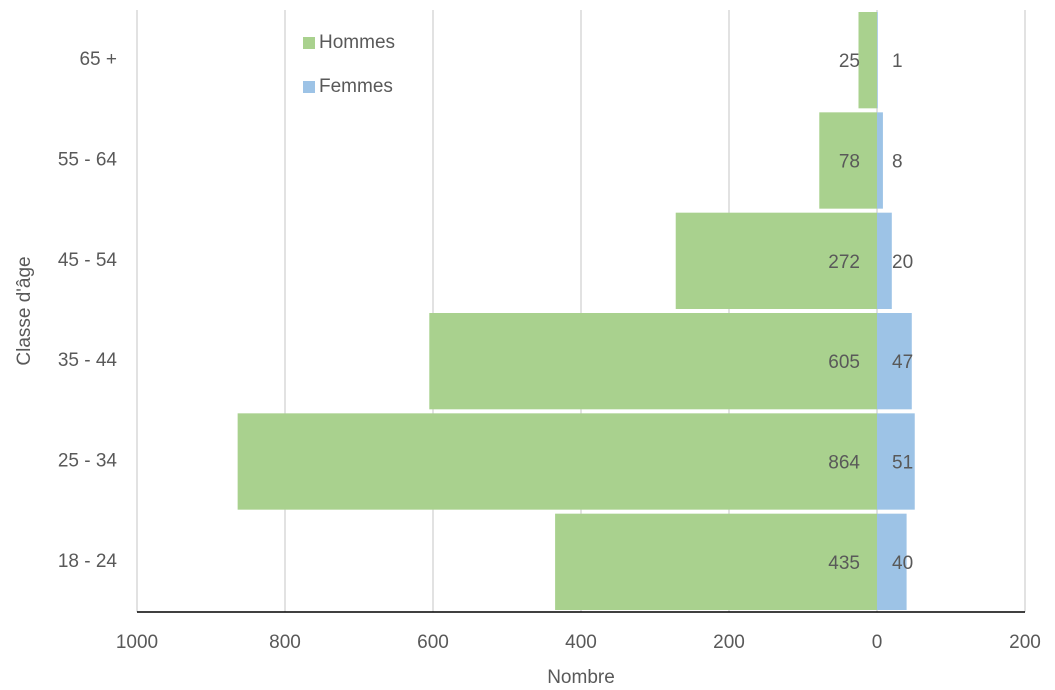 The width and height of the screenshot is (1055, 690). I want to click on y-axis-title: Classe d'âge, so click(24, 310).